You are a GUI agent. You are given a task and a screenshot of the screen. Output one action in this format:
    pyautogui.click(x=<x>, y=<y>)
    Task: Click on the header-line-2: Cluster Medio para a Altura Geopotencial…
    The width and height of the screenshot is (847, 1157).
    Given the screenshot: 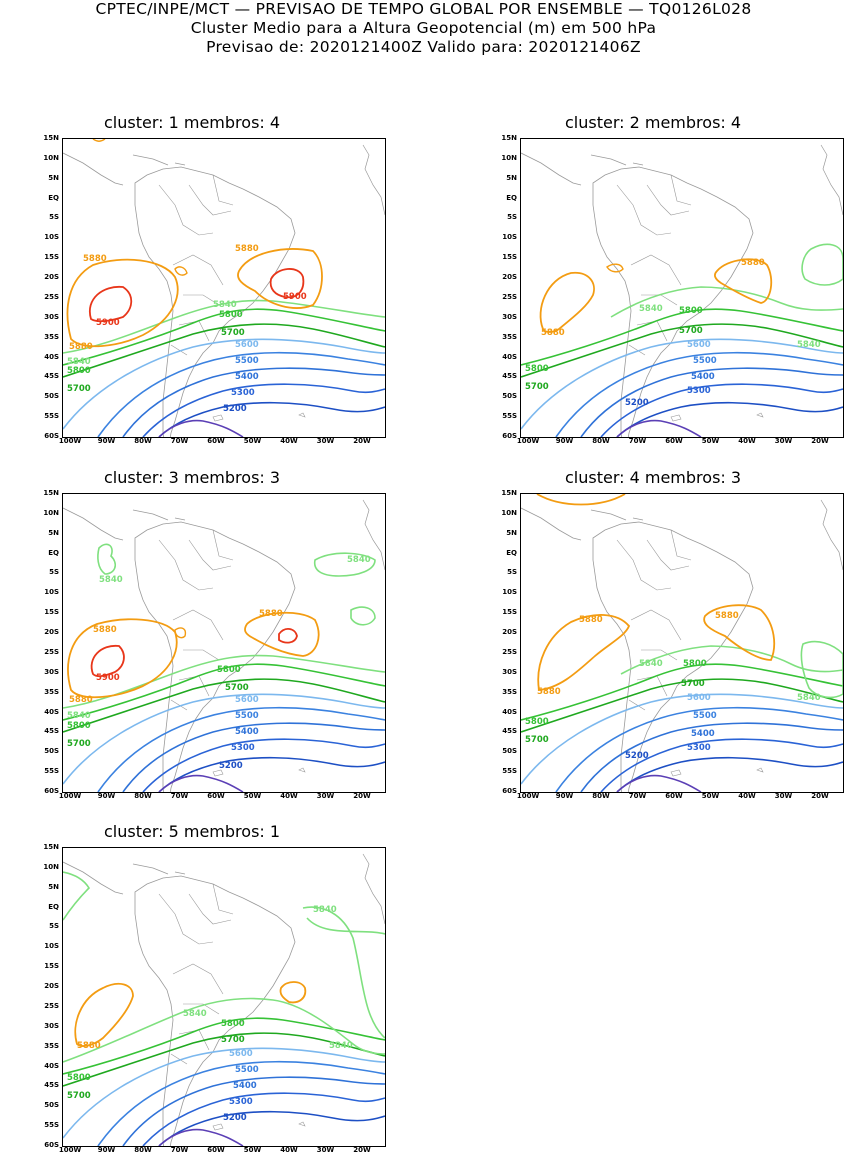 What is the action you would take?
    pyautogui.click(x=423, y=28)
    